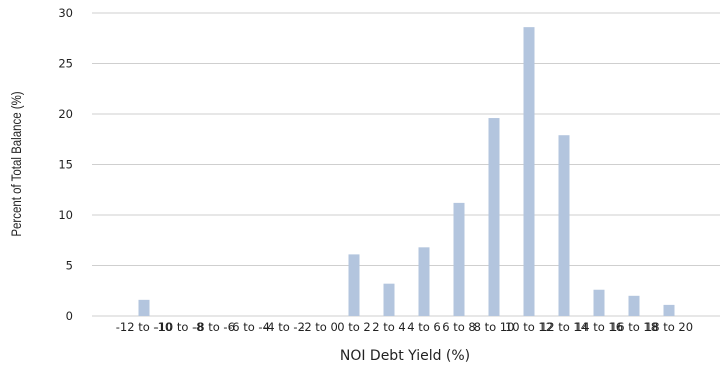  I want to click on x-tick-label: 8 to 10, so click(494, 327).